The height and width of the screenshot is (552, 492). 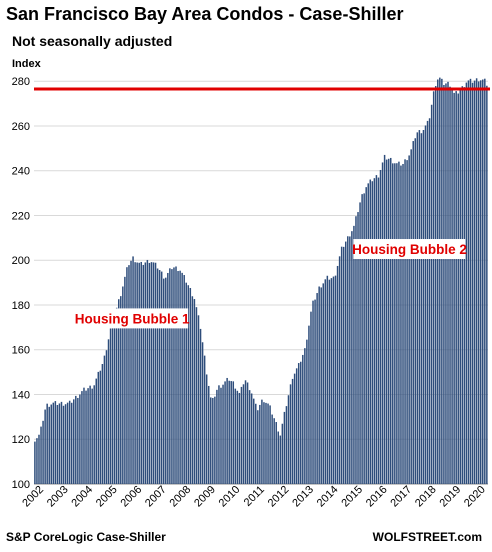 What do you see at coordinates (427, 537) in the screenshot?
I see `brand-label: WOLFSTREET.com` at bounding box center [427, 537].